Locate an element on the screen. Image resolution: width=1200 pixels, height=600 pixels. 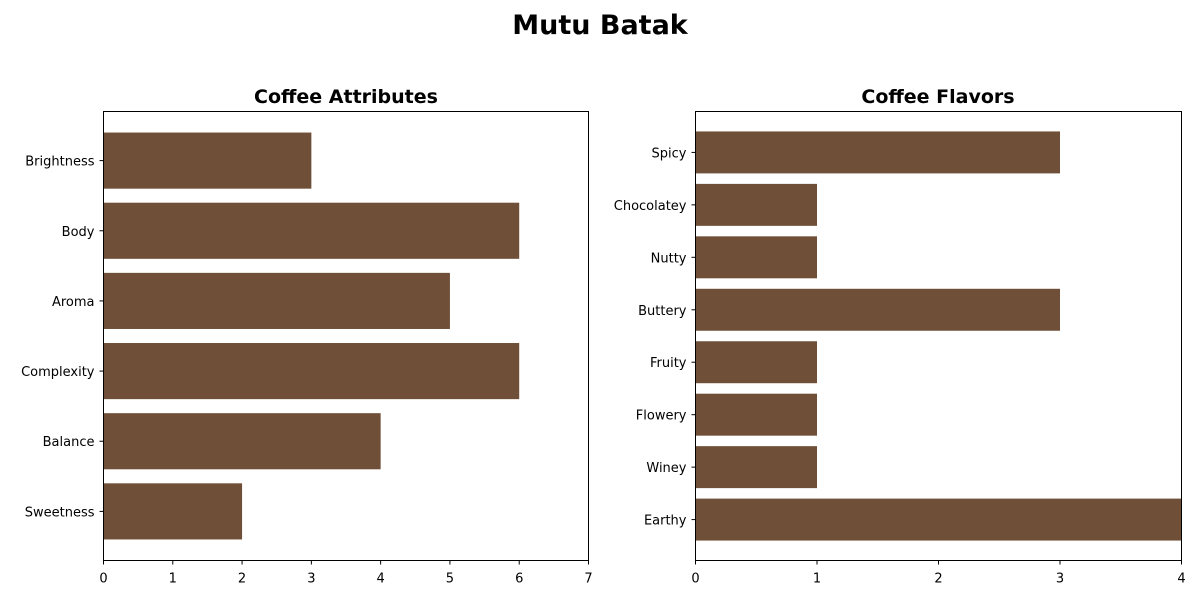
bar-fruity is located at coordinates (756, 362).